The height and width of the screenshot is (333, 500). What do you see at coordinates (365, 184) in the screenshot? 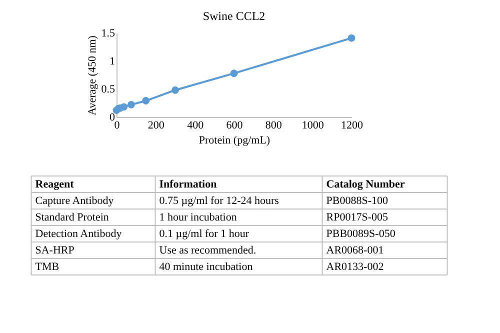
I see `text: Catalog Number` at bounding box center [365, 184].